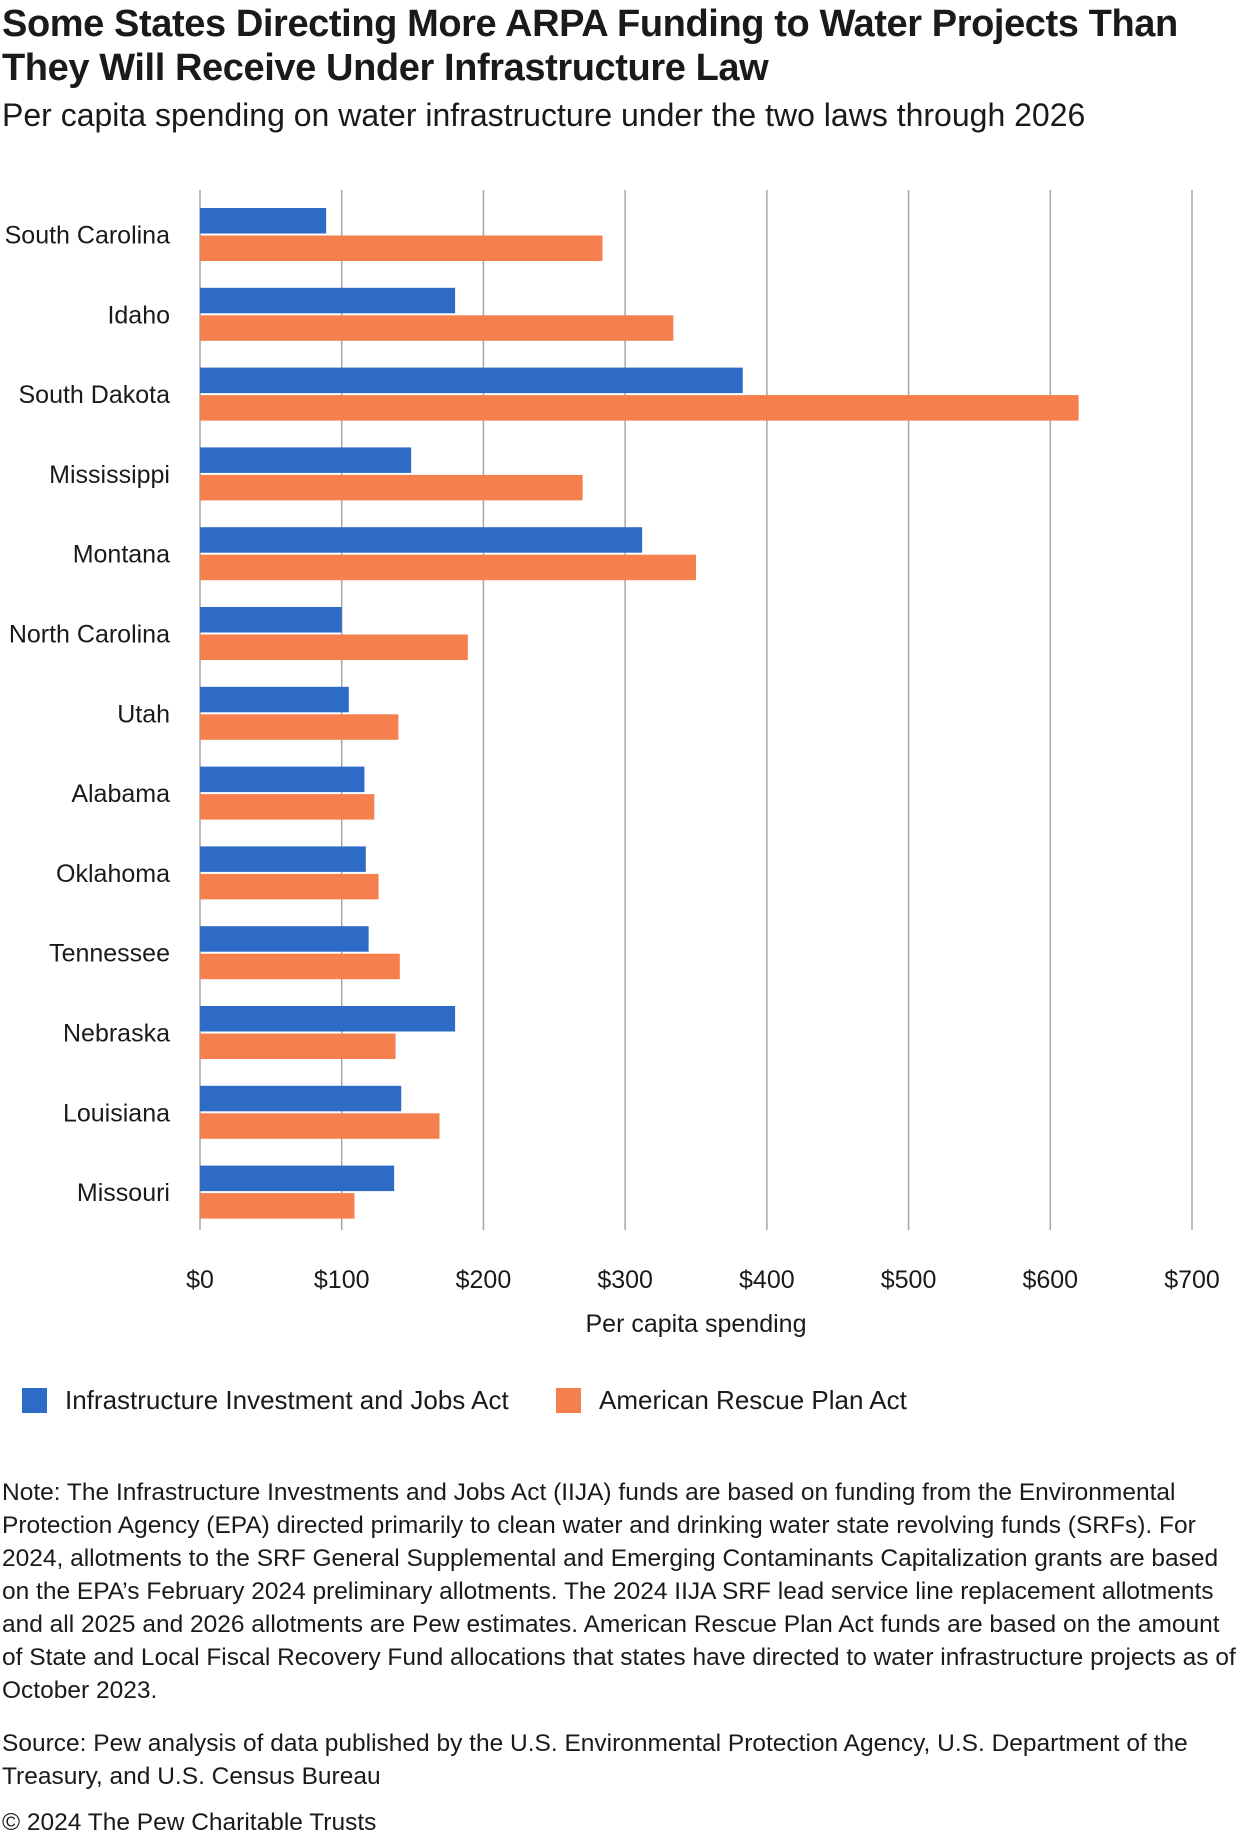 This screenshot has width=1240, height=1844. What do you see at coordinates (568, 1400) in the screenshot?
I see `legend-swatch-arpa` at bounding box center [568, 1400].